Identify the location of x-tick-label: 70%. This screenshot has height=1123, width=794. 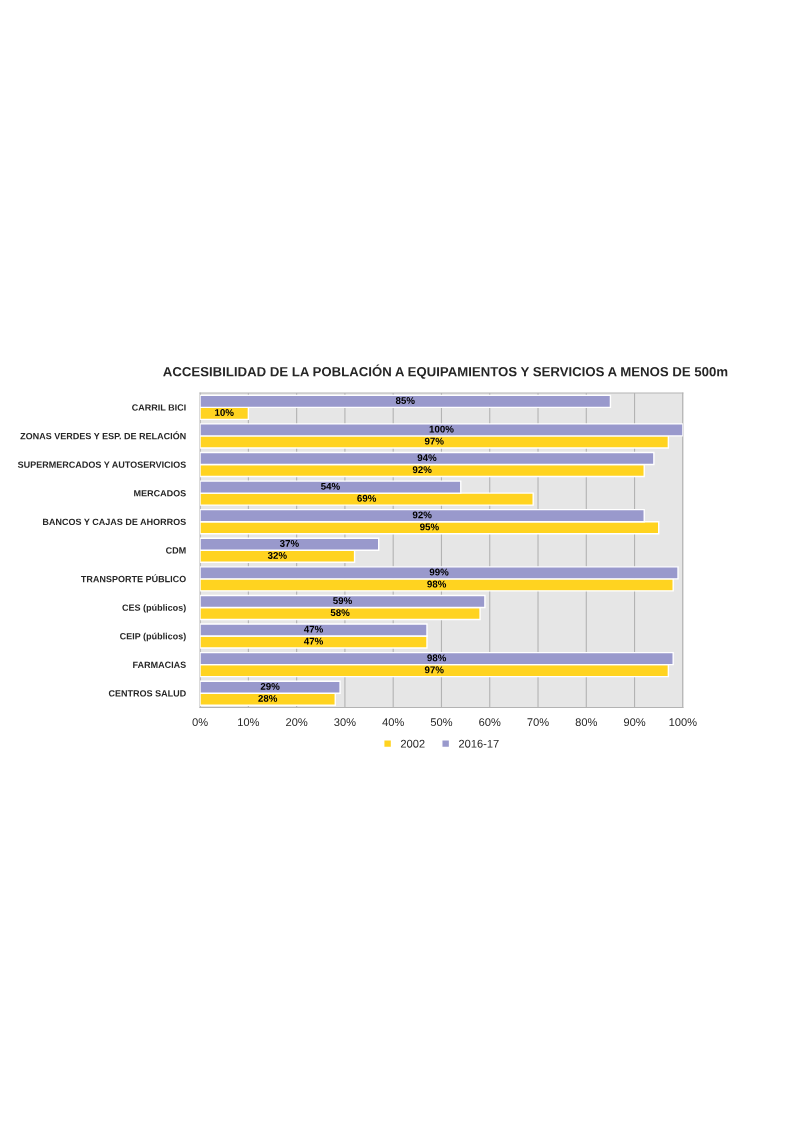
(538, 722).